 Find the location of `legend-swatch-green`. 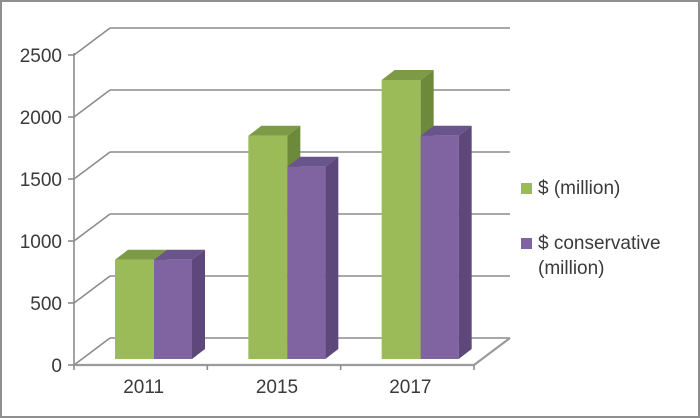

legend-swatch-green is located at coordinates (526, 188).